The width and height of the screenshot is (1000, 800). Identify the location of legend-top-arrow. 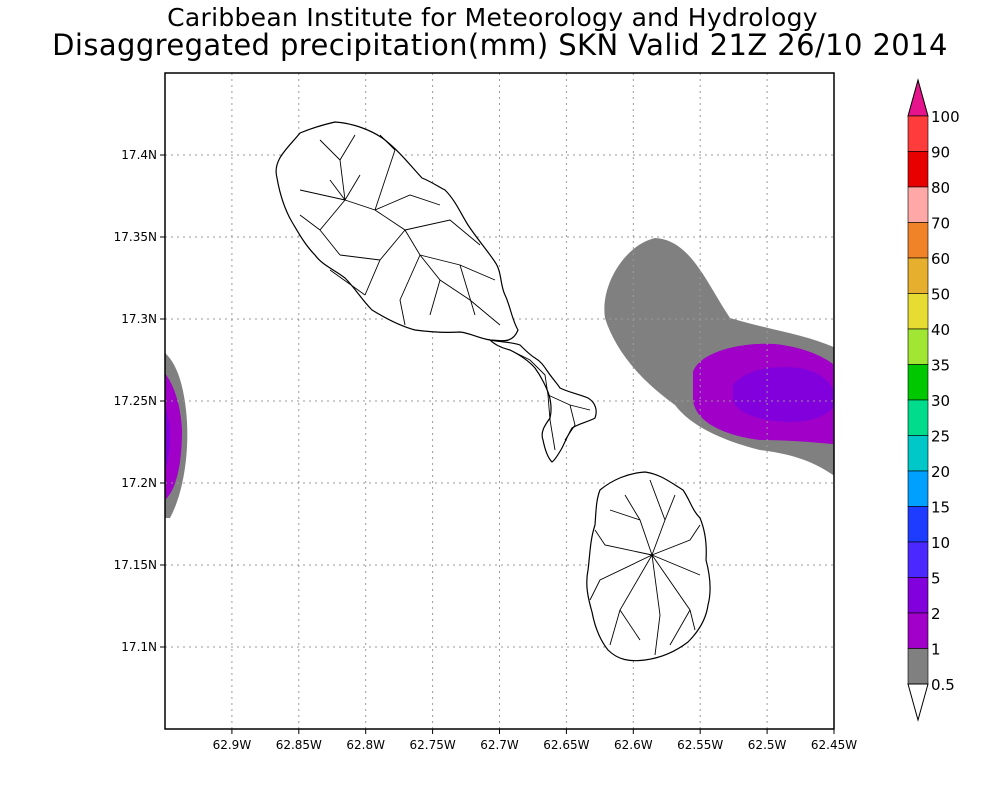
(918, 97).